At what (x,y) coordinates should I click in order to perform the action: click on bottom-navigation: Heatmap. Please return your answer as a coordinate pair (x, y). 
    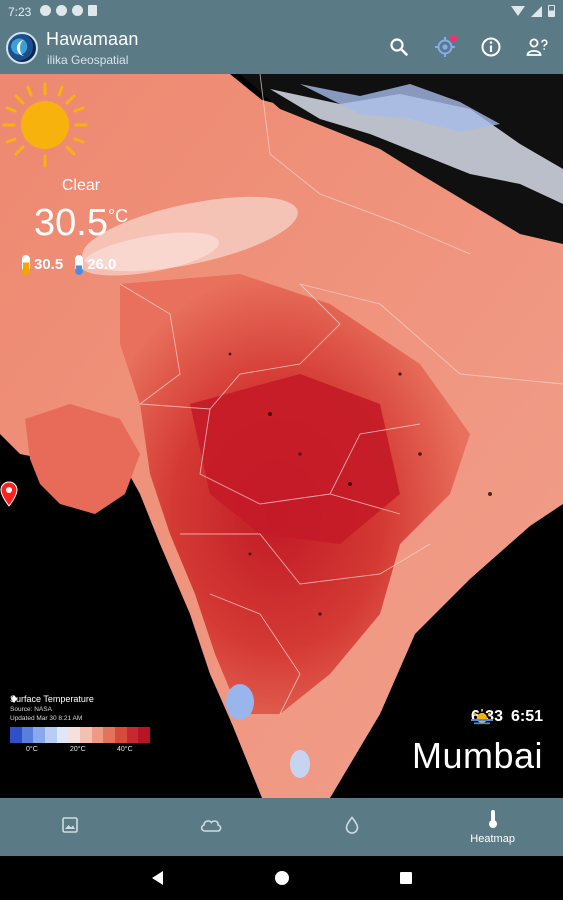
    Looking at the image, I should click on (281, 827).